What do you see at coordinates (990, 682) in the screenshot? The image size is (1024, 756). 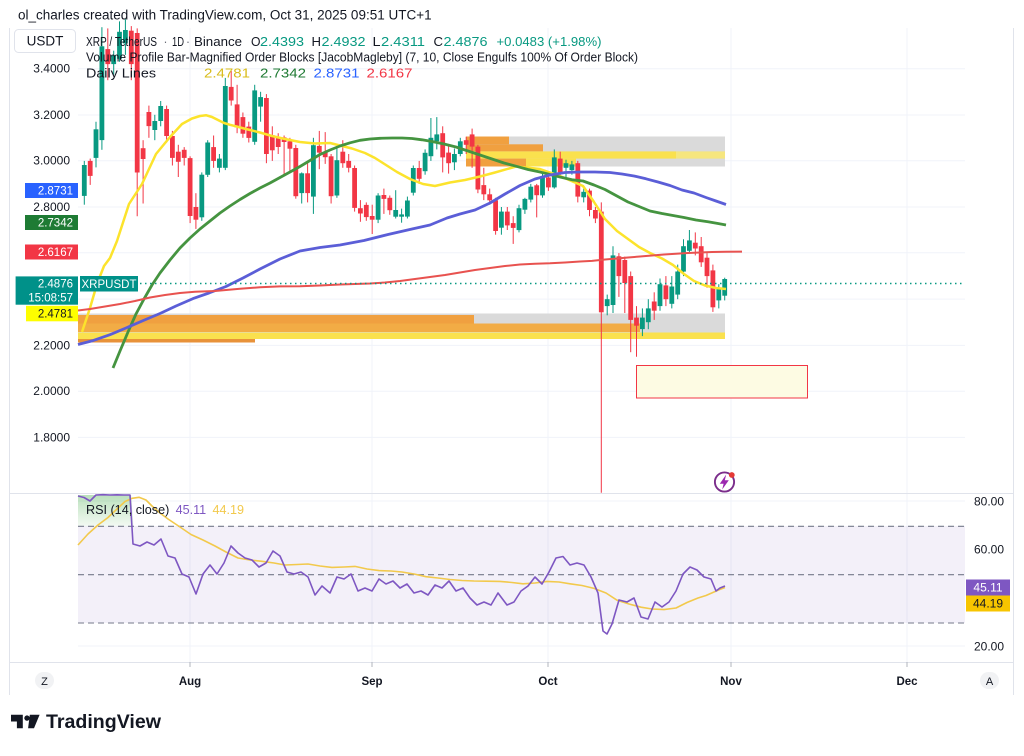 I see `svg-text: A` at bounding box center [990, 682].